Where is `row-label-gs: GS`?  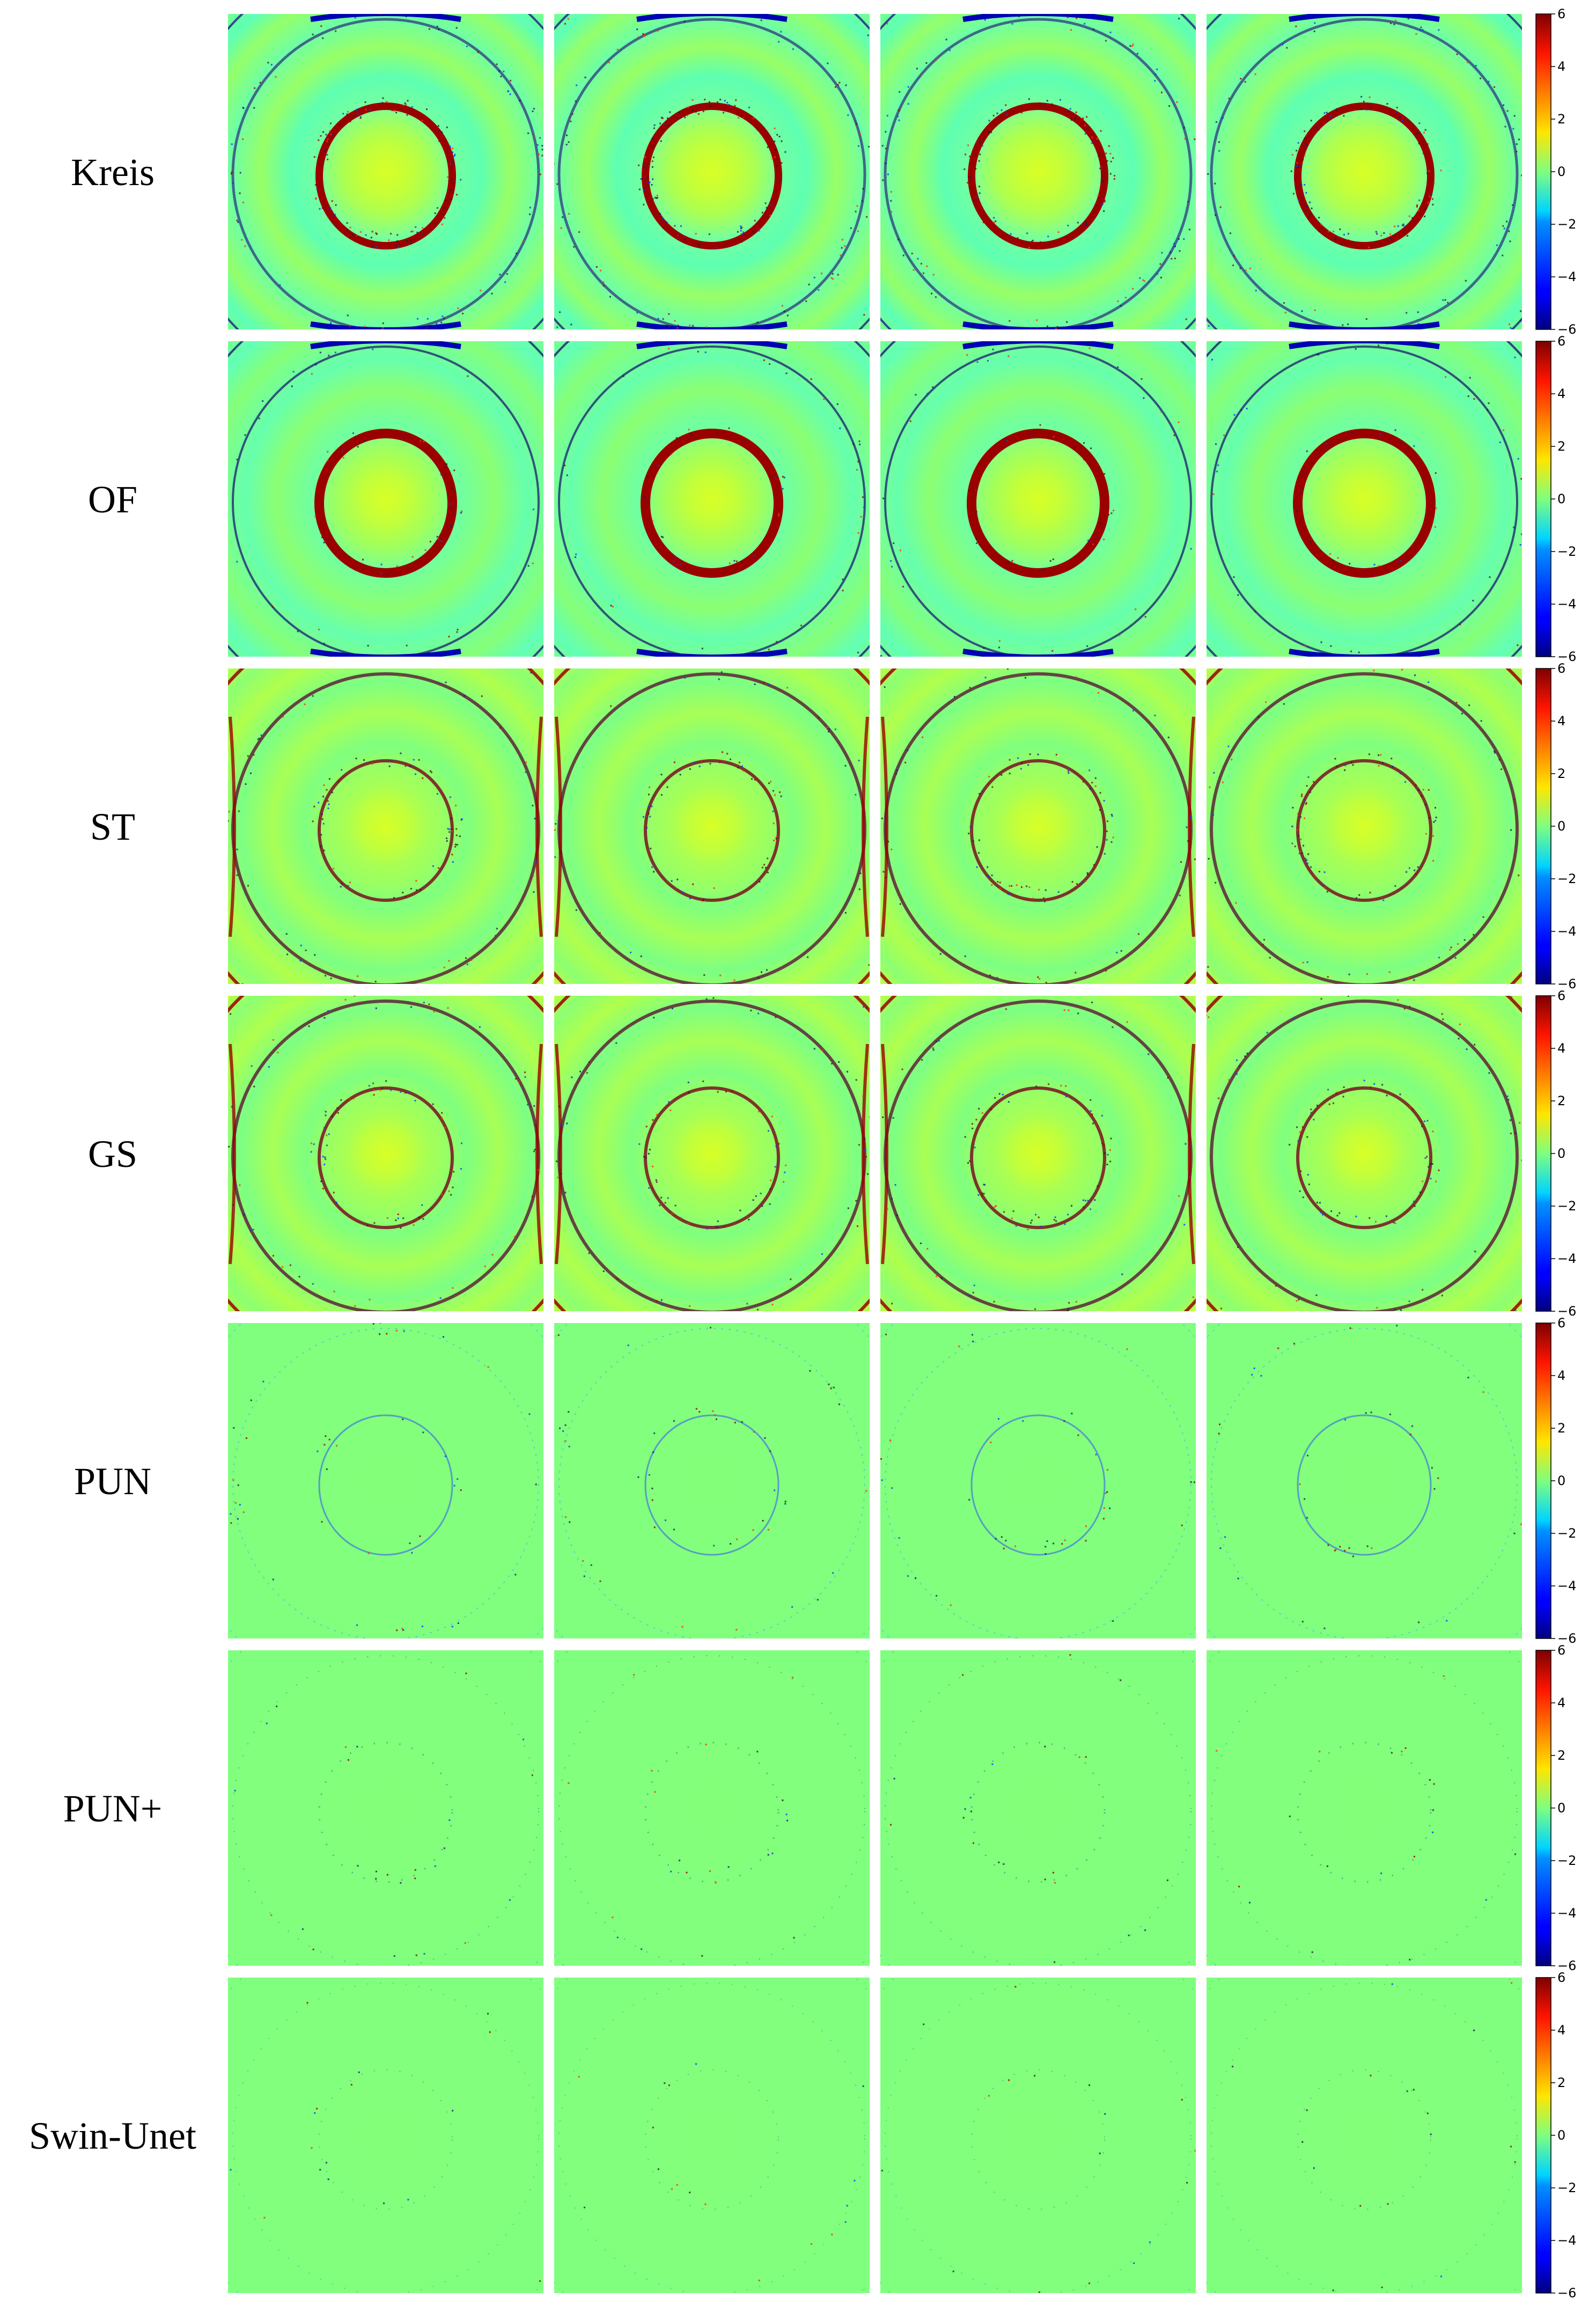 row-label-gs: GS is located at coordinates (112, 1154).